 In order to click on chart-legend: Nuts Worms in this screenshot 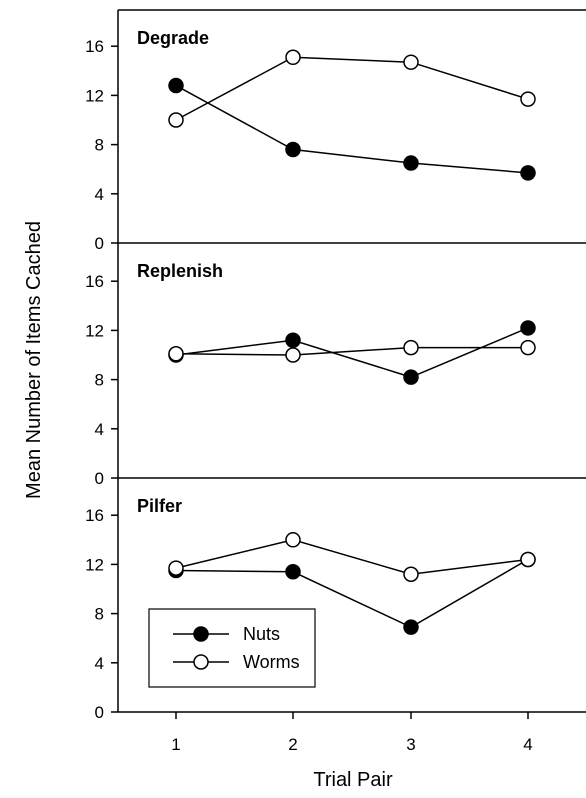, I will do `click(232, 648)`.